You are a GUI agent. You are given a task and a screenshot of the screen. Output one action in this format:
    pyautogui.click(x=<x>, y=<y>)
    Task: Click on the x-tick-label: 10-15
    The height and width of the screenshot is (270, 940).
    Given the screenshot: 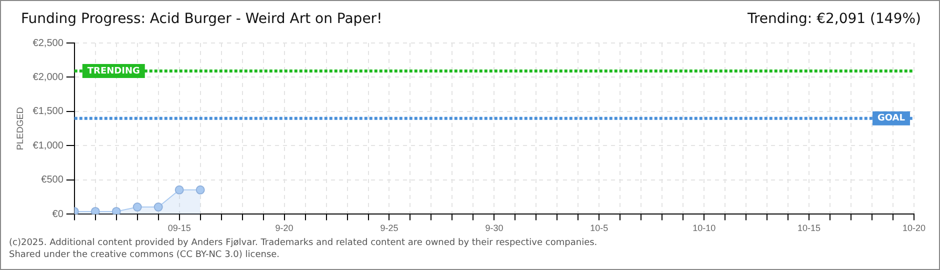 What is the action you would take?
    pyautogui.click(x=809, y=228)
    